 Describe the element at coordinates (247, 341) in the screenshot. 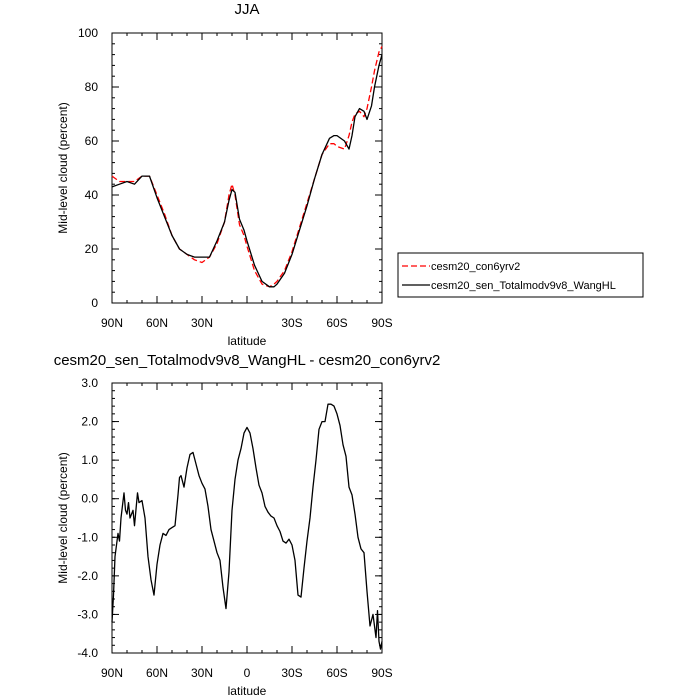

I see `top-x-axis-label: latitude` at that location.